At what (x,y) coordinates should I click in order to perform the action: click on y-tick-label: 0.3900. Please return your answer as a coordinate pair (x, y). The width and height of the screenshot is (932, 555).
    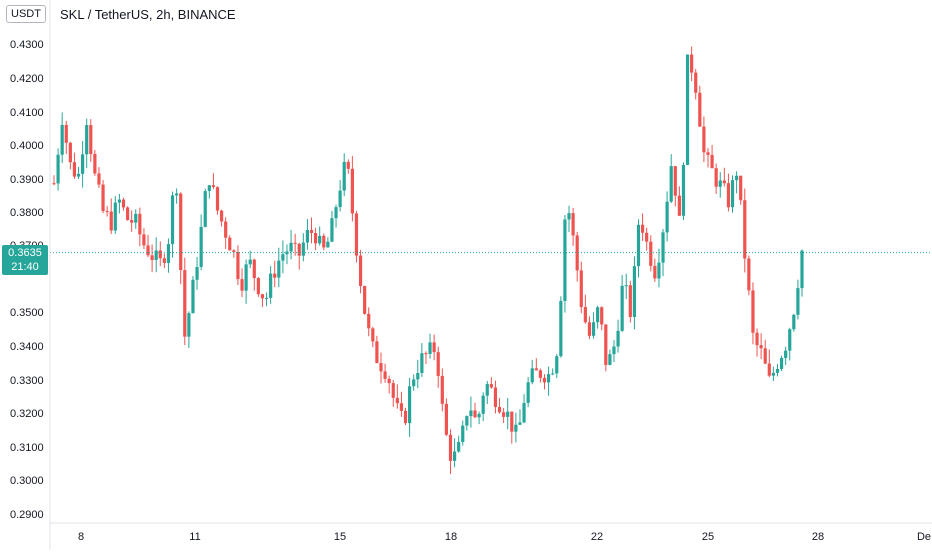
    Looking at the image, I should click on (27, 180).